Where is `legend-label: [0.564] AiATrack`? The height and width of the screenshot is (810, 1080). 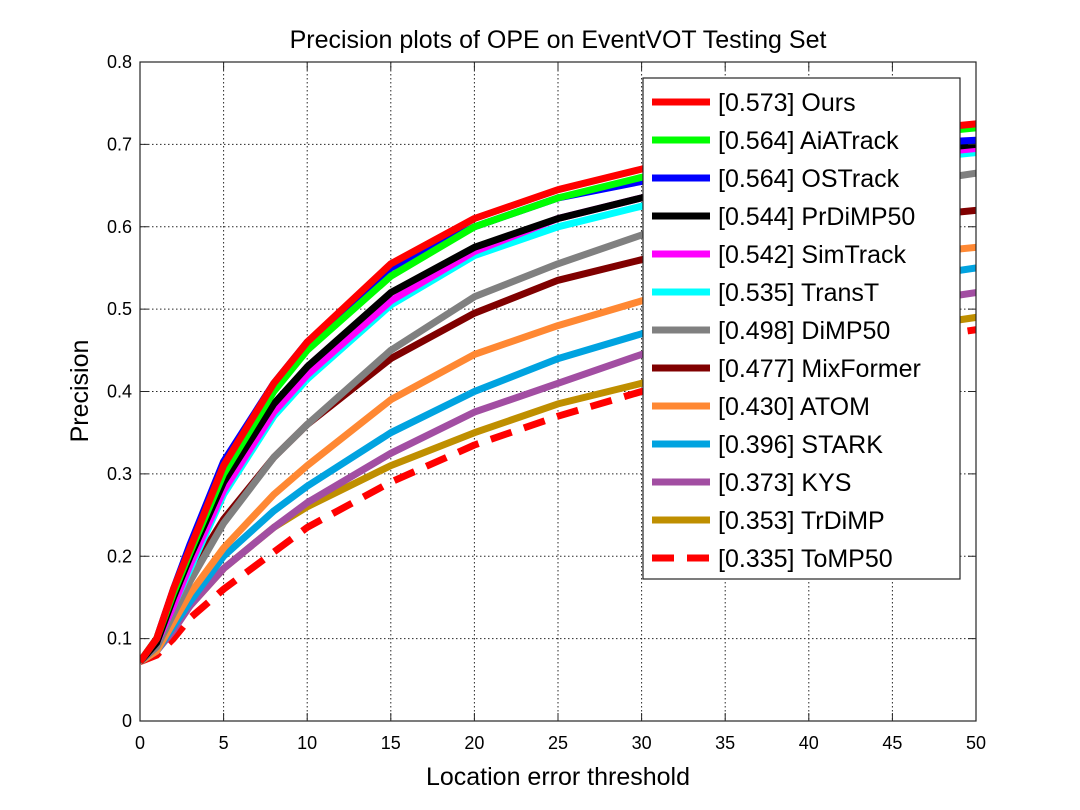 legend-label: [0.564] AiATrack is located at coordinates (808, 141).